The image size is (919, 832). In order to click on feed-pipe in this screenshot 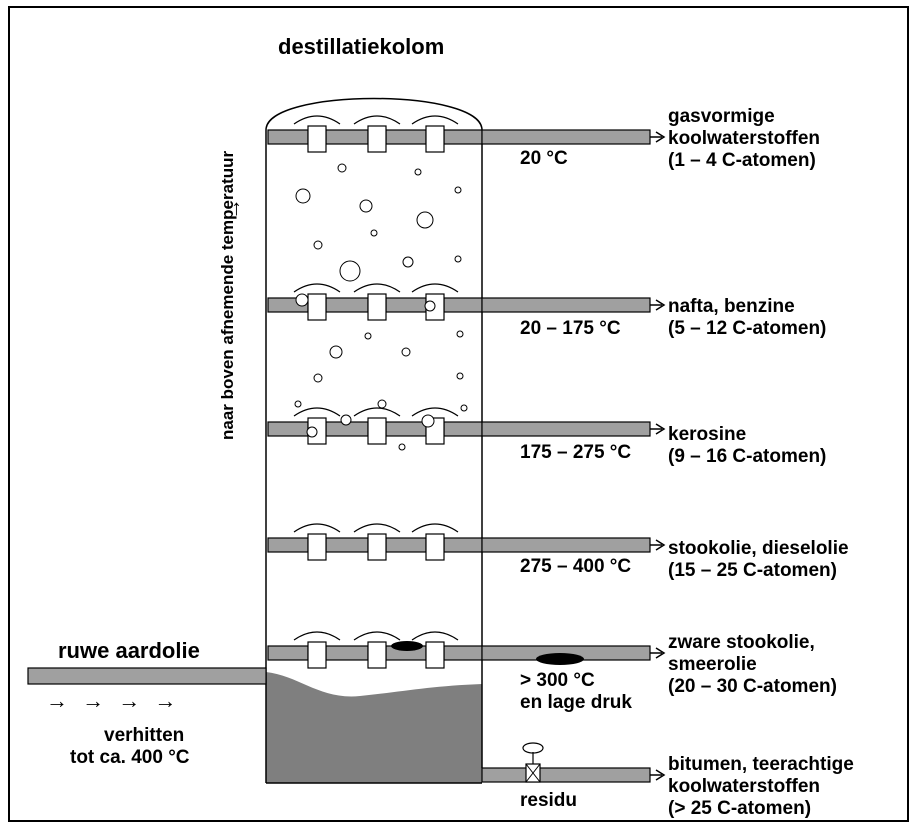, I will do `click(147, 676)`.